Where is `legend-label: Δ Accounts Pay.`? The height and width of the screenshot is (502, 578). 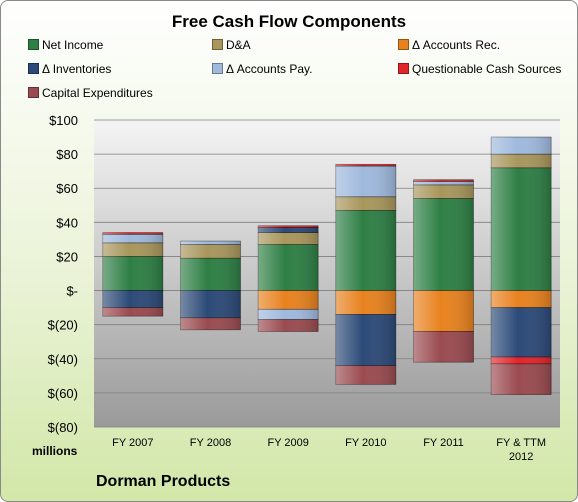 legend-label: Δ Accounts Pay. is located at coordinates (269, 69).